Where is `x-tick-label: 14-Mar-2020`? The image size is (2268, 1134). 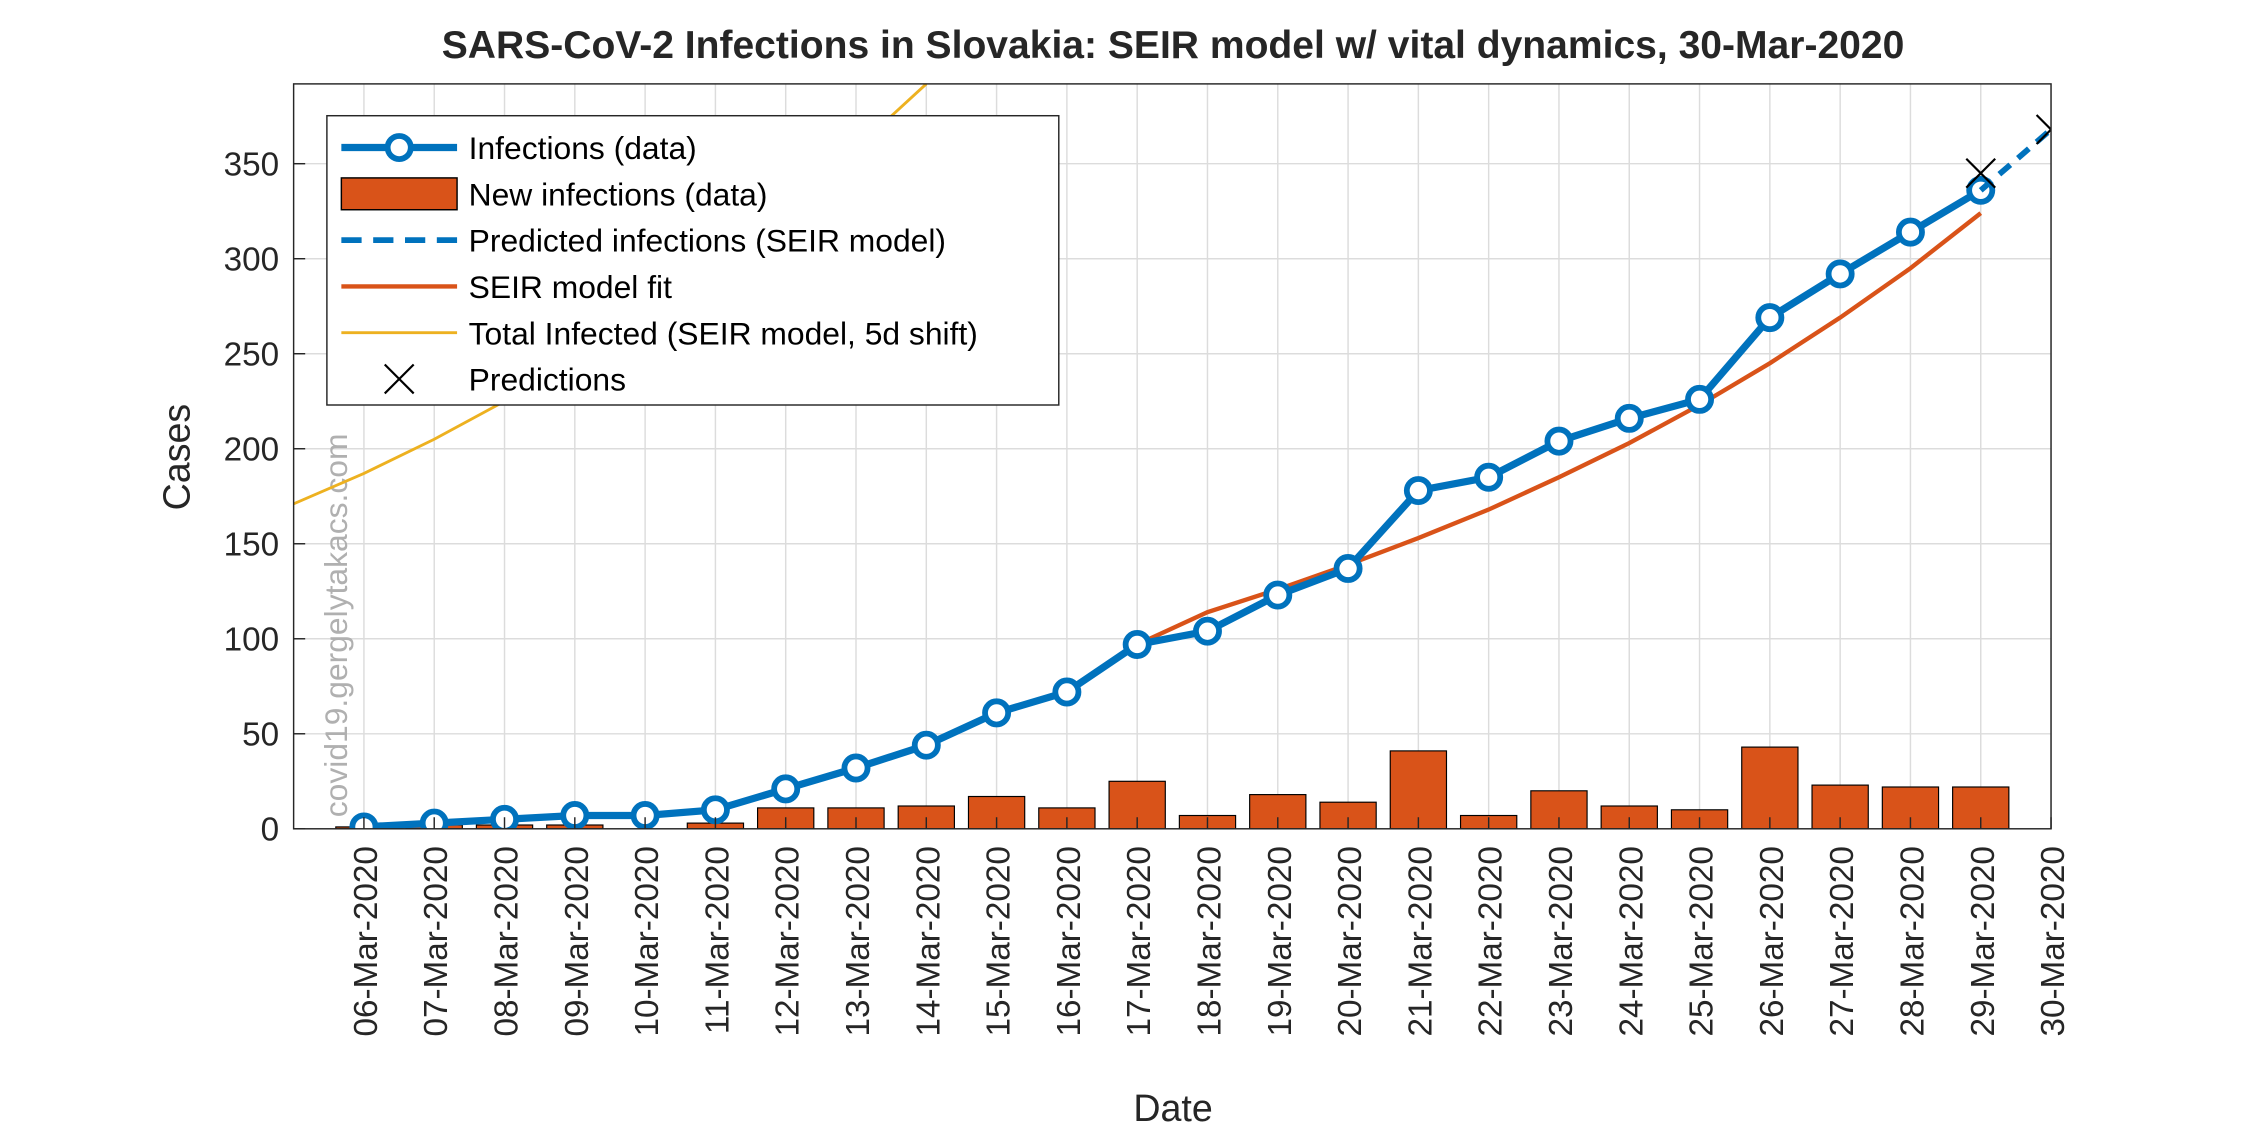
x-tick-label: 14-Mar-2020 is located at coordinates (928, 941).